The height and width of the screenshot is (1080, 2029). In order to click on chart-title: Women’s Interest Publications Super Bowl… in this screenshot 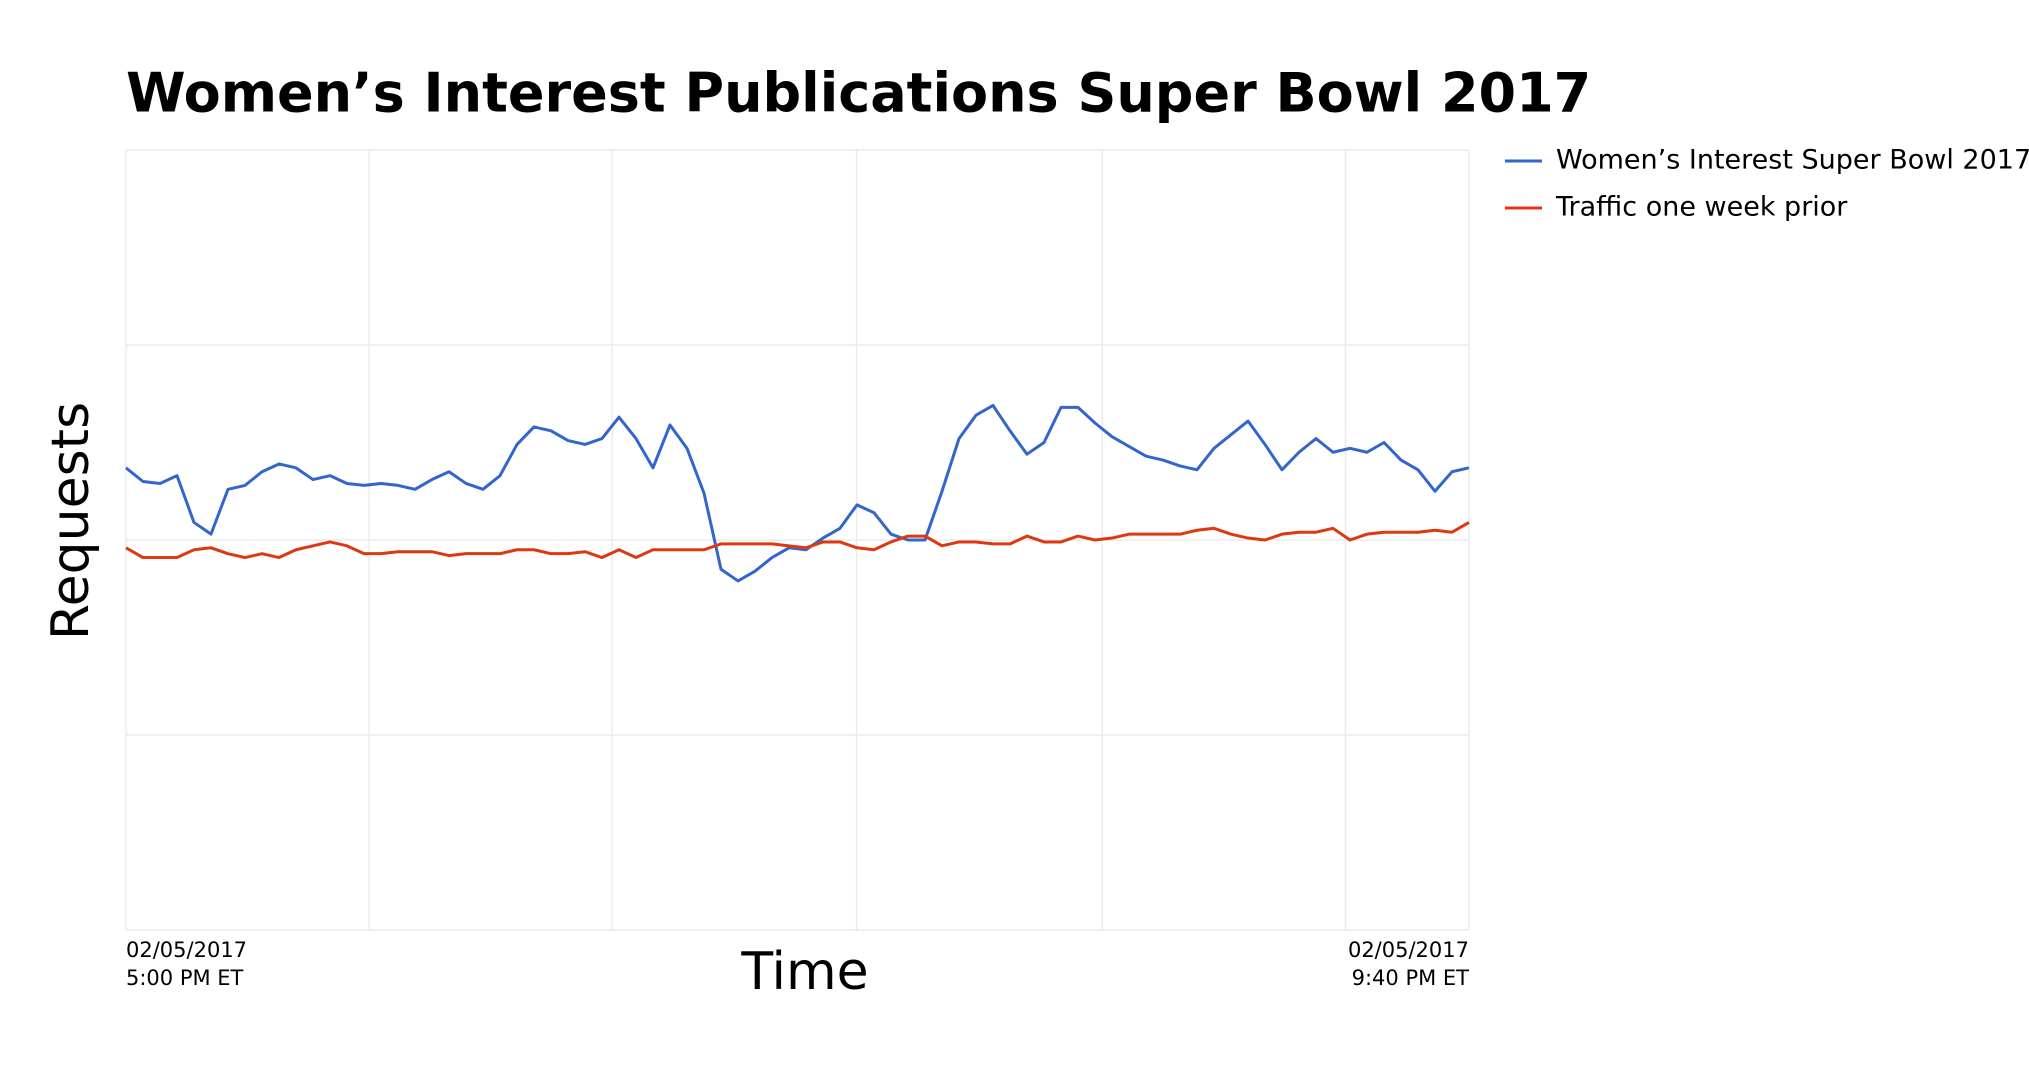, I will do `click(858, 93)`.